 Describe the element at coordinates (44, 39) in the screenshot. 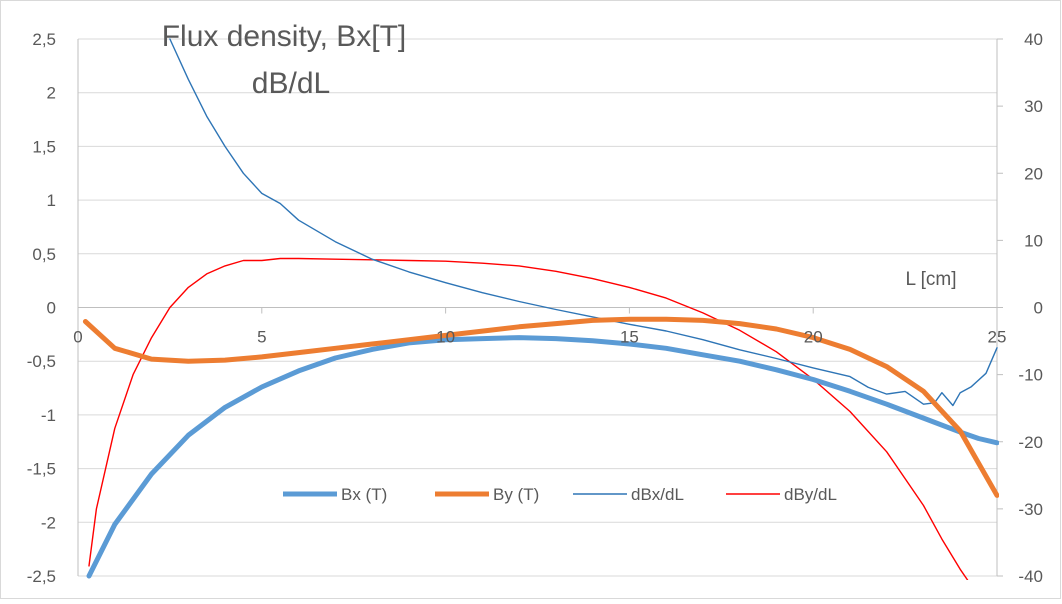

I see `y-left-tick-label: 2,5` at that location.